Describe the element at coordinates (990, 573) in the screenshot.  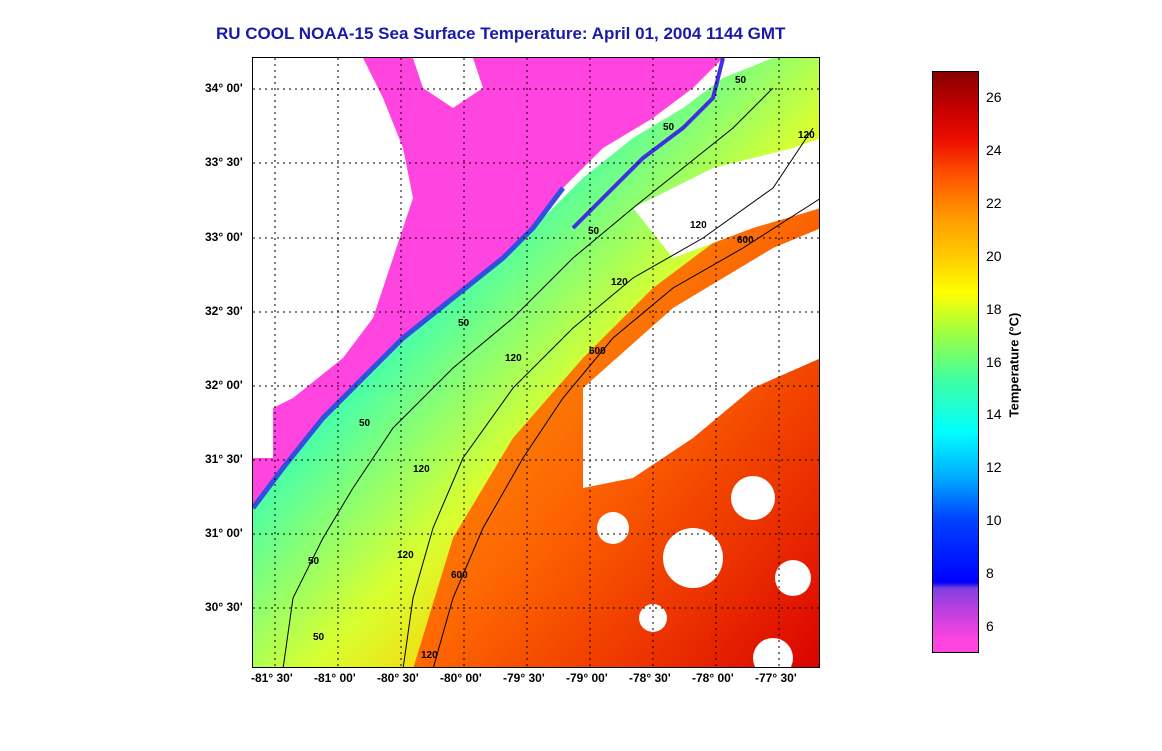
I see `colorbar-tick: 8` at that location.